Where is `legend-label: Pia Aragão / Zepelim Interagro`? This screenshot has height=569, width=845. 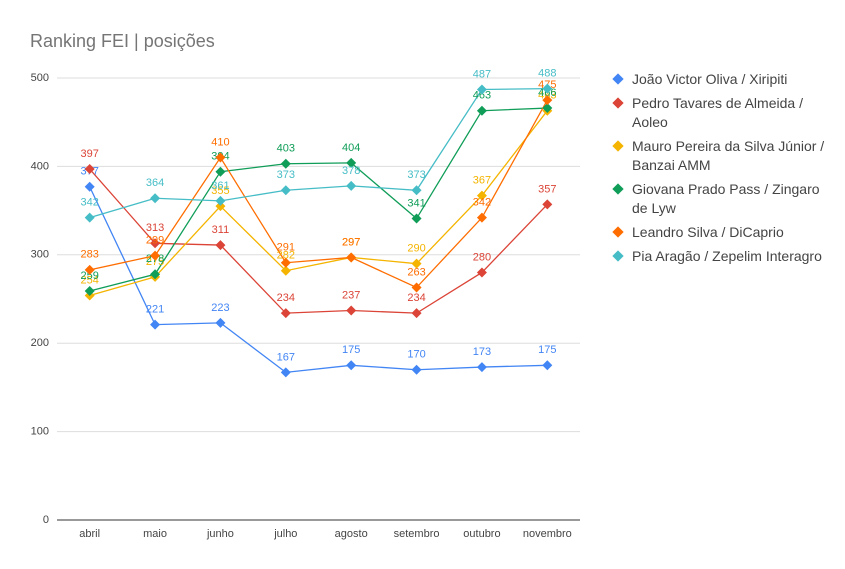 legend-label: Pia Aragão / Zepelim Interagro is located at coordinates (727, 256).